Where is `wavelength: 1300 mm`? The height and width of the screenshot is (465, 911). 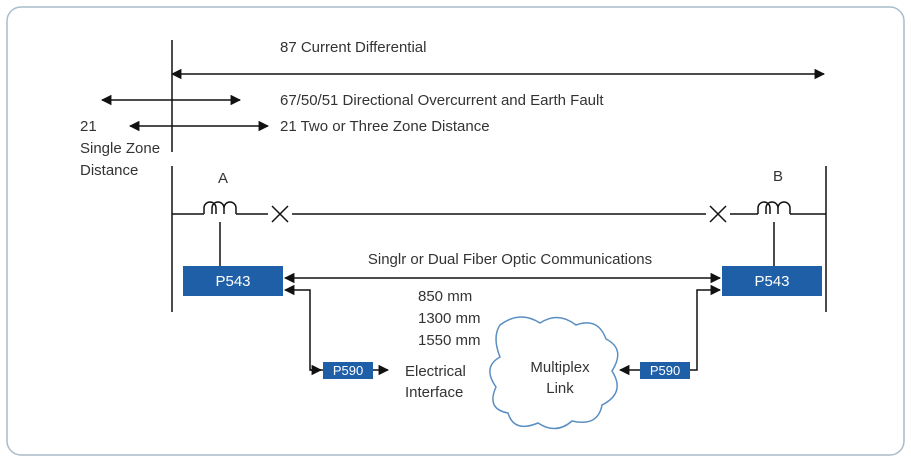 wavelength: 1300 mm is located at coordinates (449, 318).